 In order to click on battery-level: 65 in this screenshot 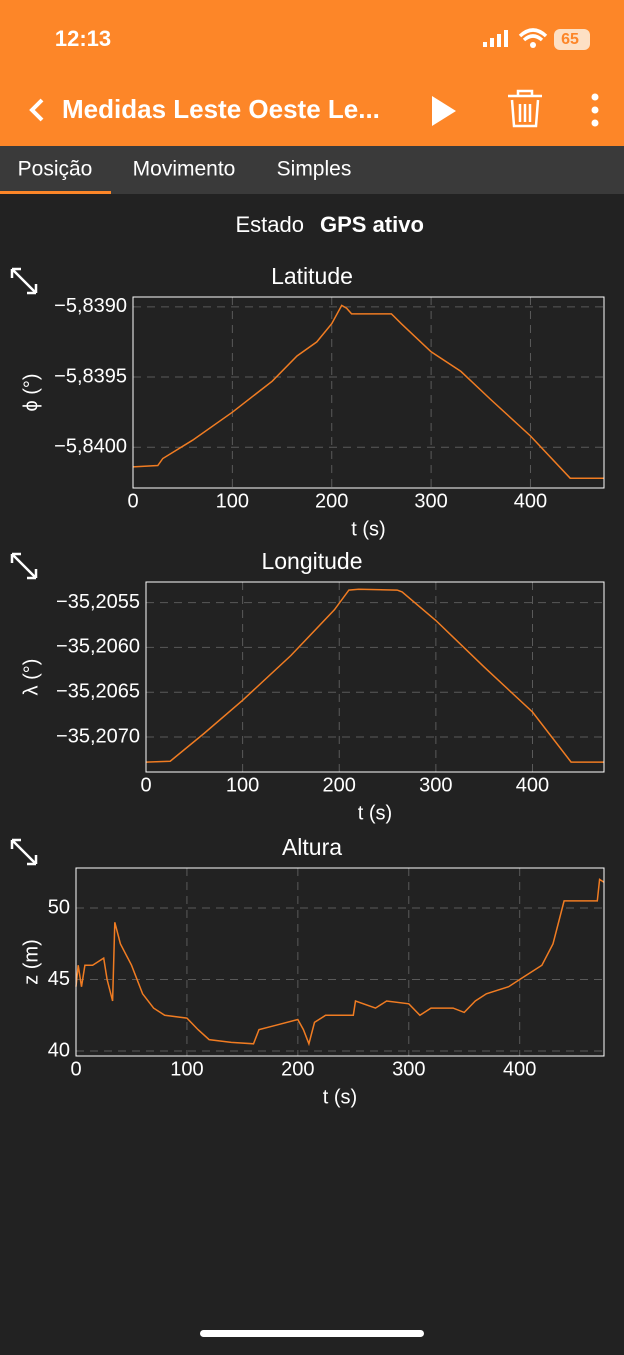, I will do `click(570, 39)`.